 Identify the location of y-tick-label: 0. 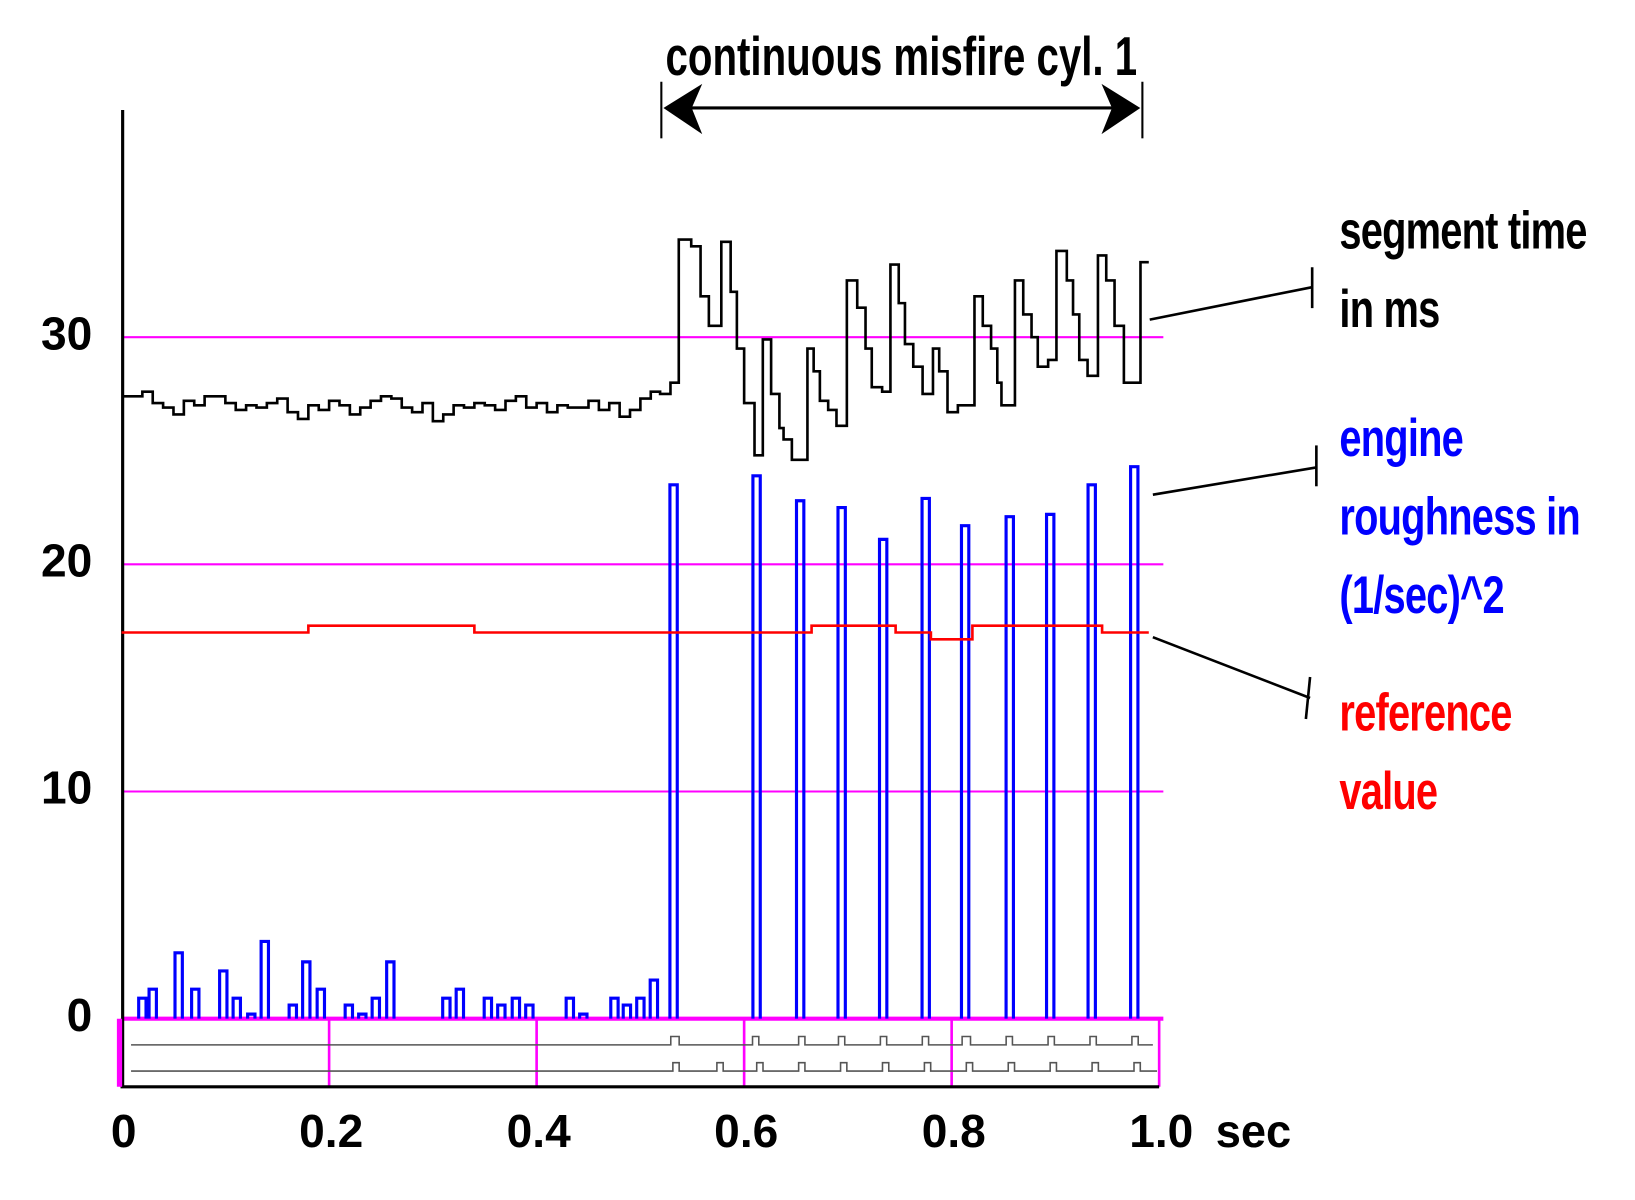
(80, 1015).